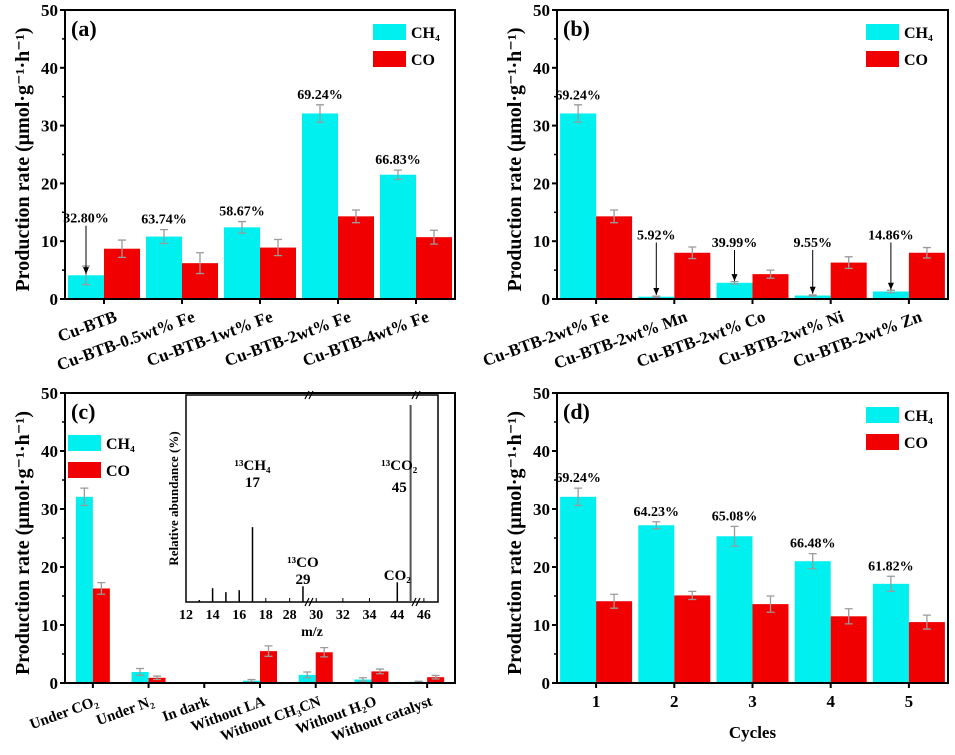 This screenshot has width=955, height=755. What do you see at coordinates (369, 615) in the screenshot?
I see `inset-x-tick-label: 34` at bounding box center [369, 615].